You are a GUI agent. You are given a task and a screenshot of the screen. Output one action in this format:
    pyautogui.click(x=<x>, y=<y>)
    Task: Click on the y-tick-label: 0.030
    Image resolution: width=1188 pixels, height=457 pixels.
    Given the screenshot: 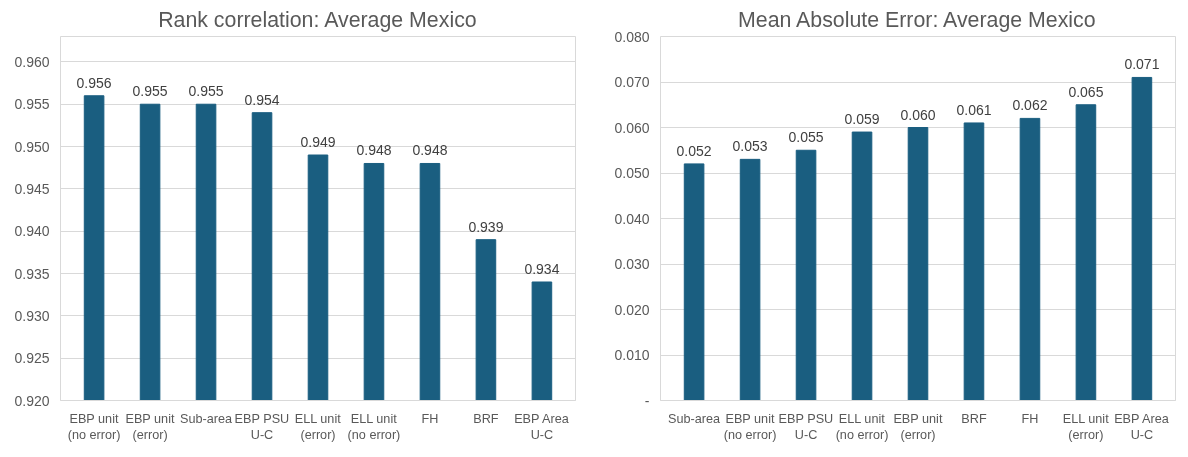 What is the action you would take?
    pyautogui.click(x=632, y=264)
    